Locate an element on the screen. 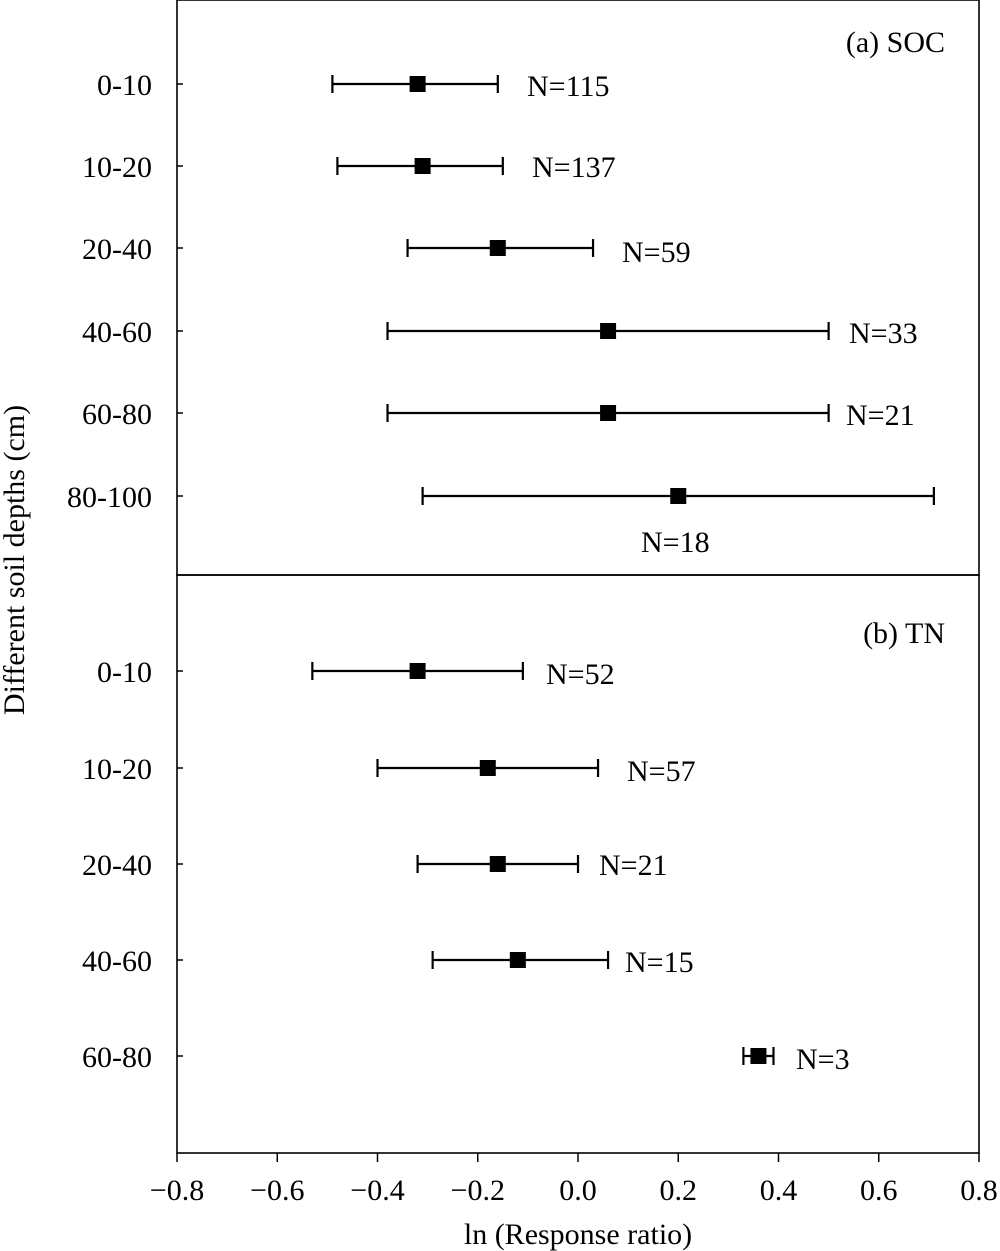  x-tick-label: 0.8 is located at coordinates (979, 1190).